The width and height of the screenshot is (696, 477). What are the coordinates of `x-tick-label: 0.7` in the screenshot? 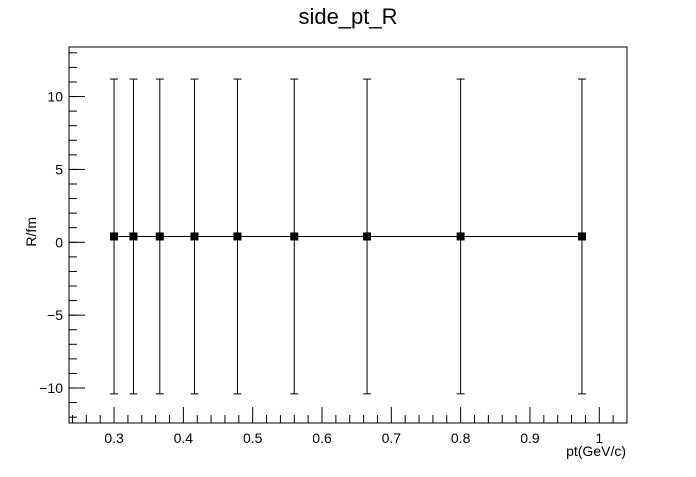 It's located at (392, 438).